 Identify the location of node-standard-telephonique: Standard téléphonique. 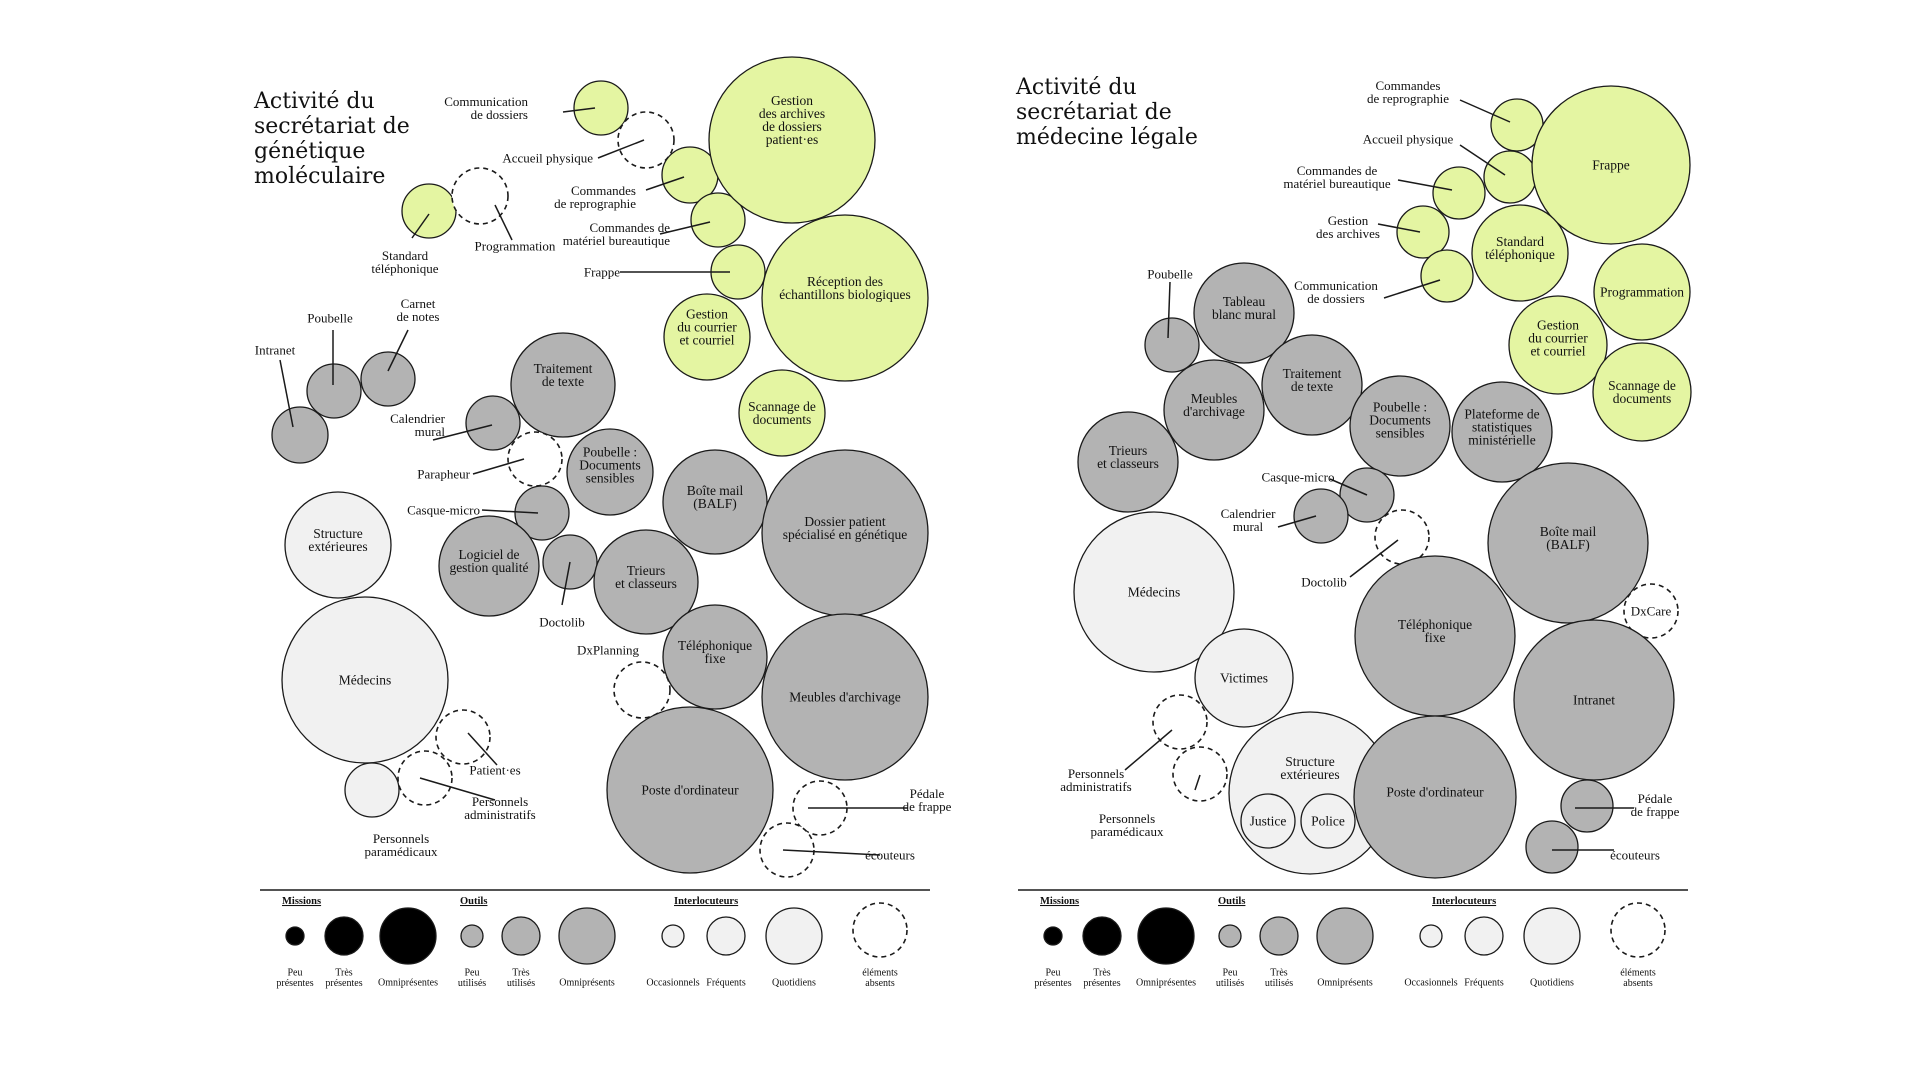
(414, 229).